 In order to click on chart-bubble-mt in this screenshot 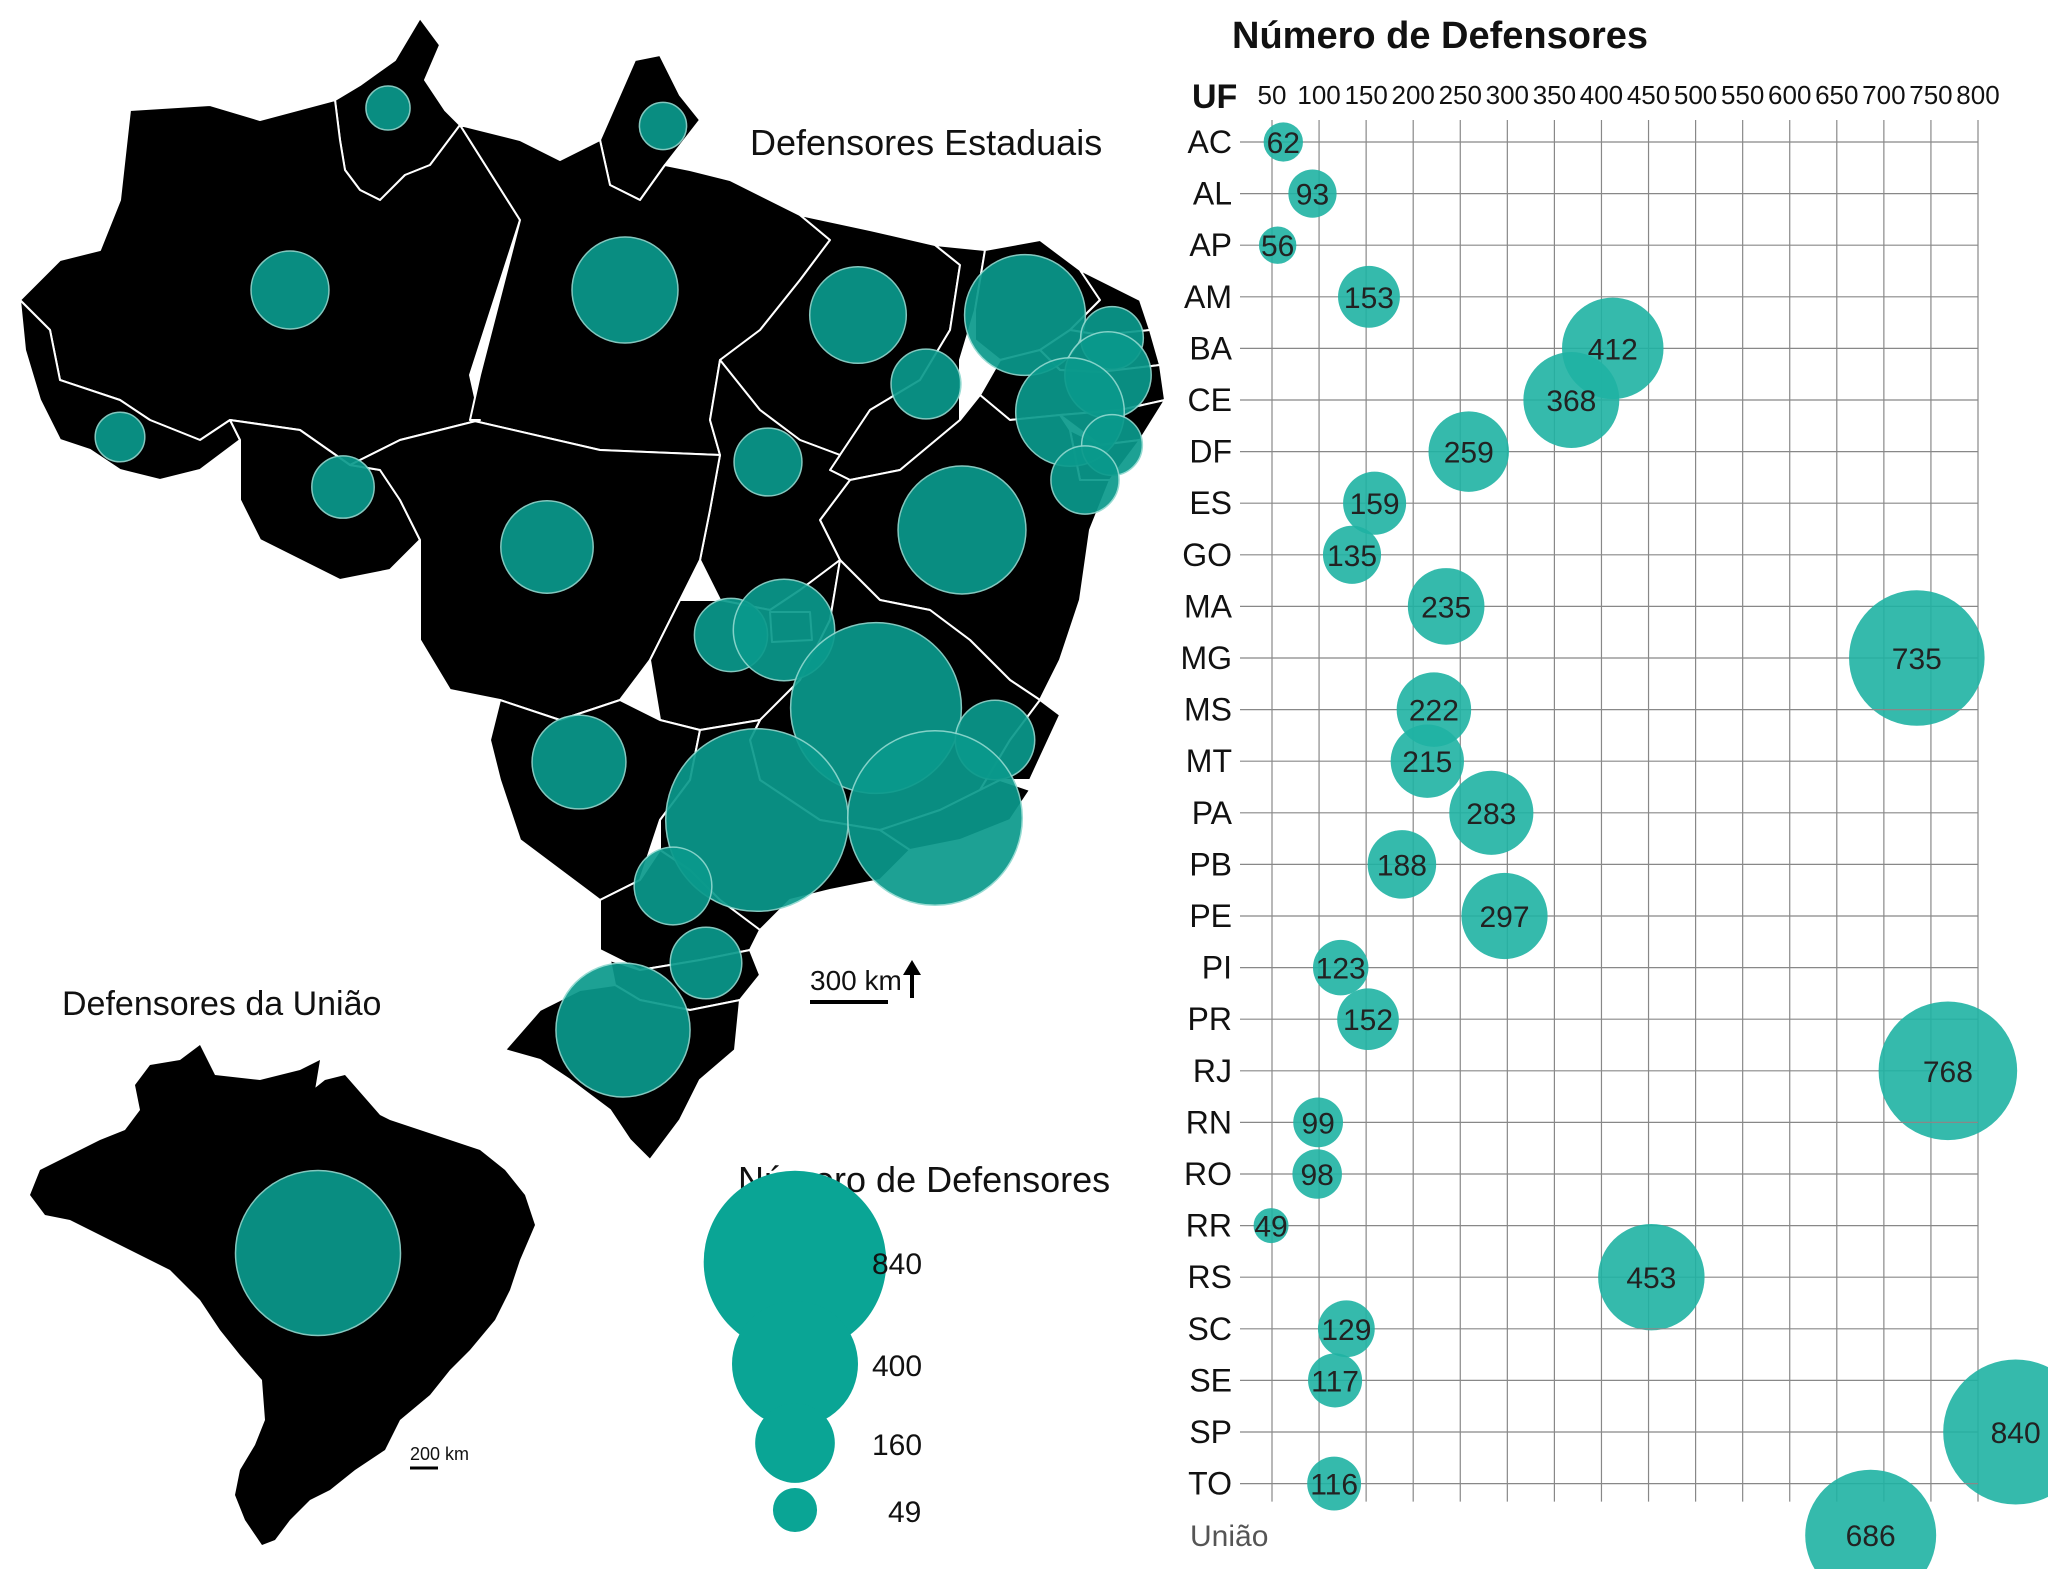, I will do `click(1427, 761)`.